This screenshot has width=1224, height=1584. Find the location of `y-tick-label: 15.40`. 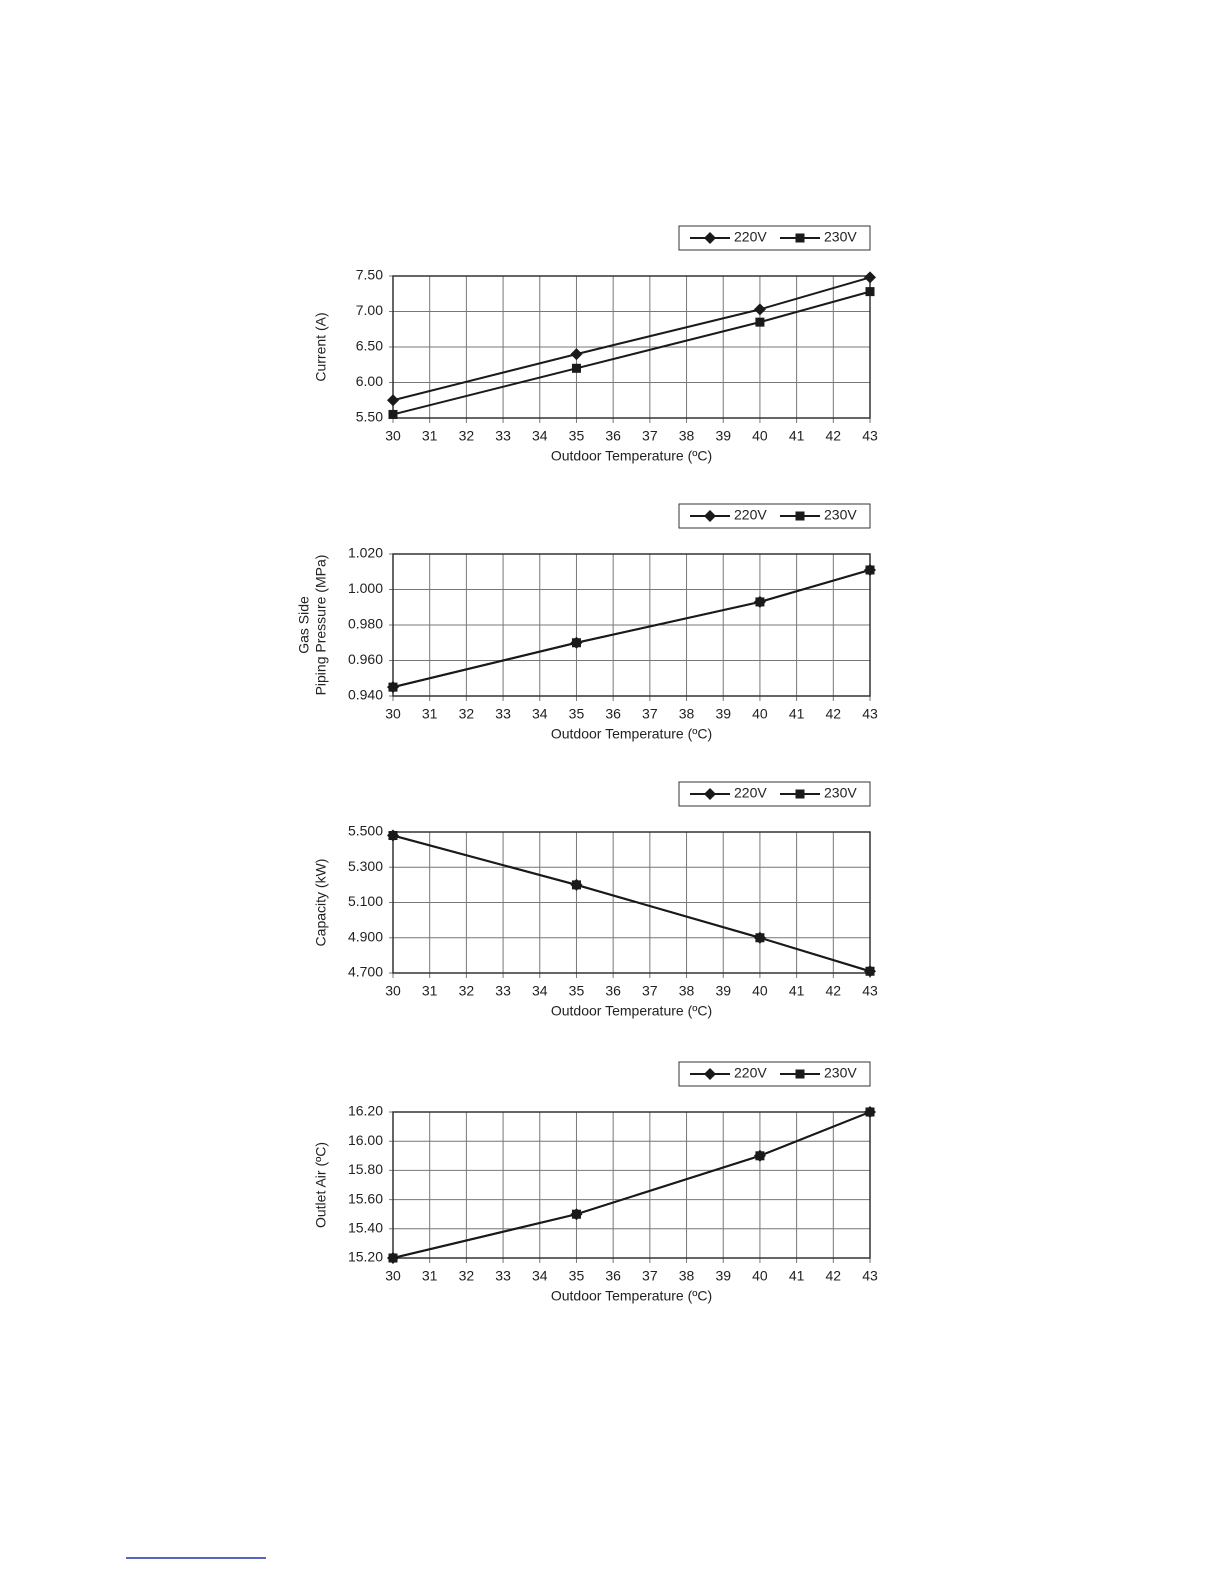

y-tick-label: 15.40 is located at coordinates (365, 1228).